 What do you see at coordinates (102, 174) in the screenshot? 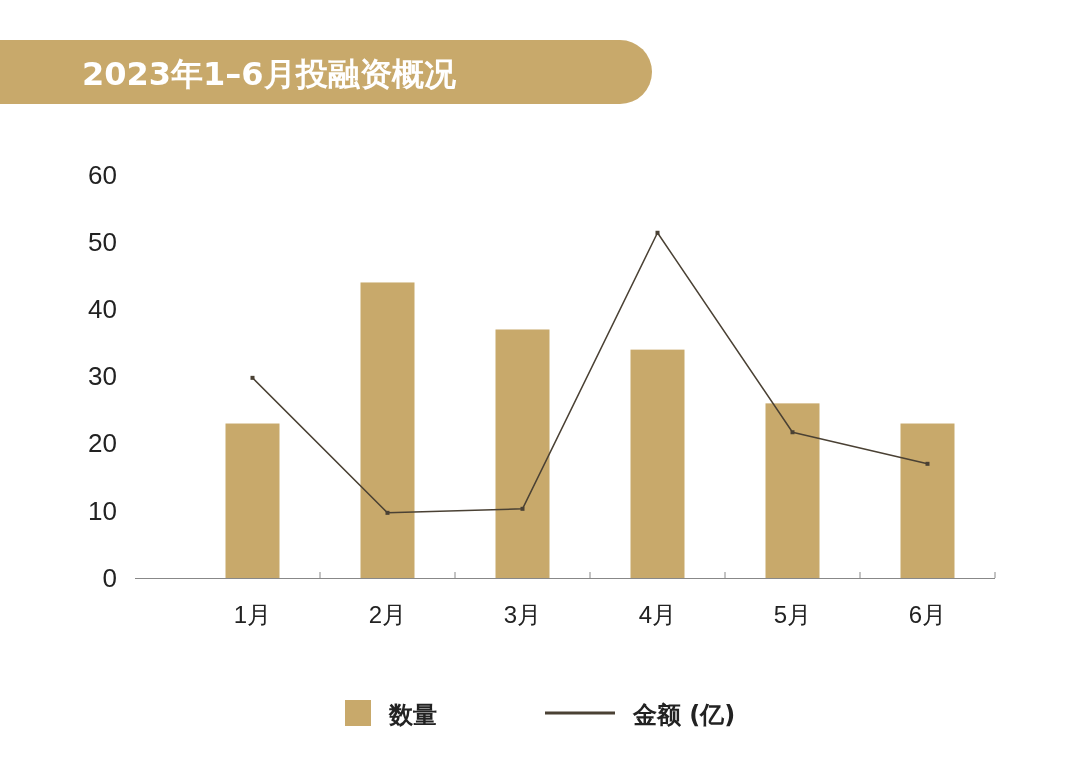
I see `y-tick-label: 60` at bounding box center [102, 174].